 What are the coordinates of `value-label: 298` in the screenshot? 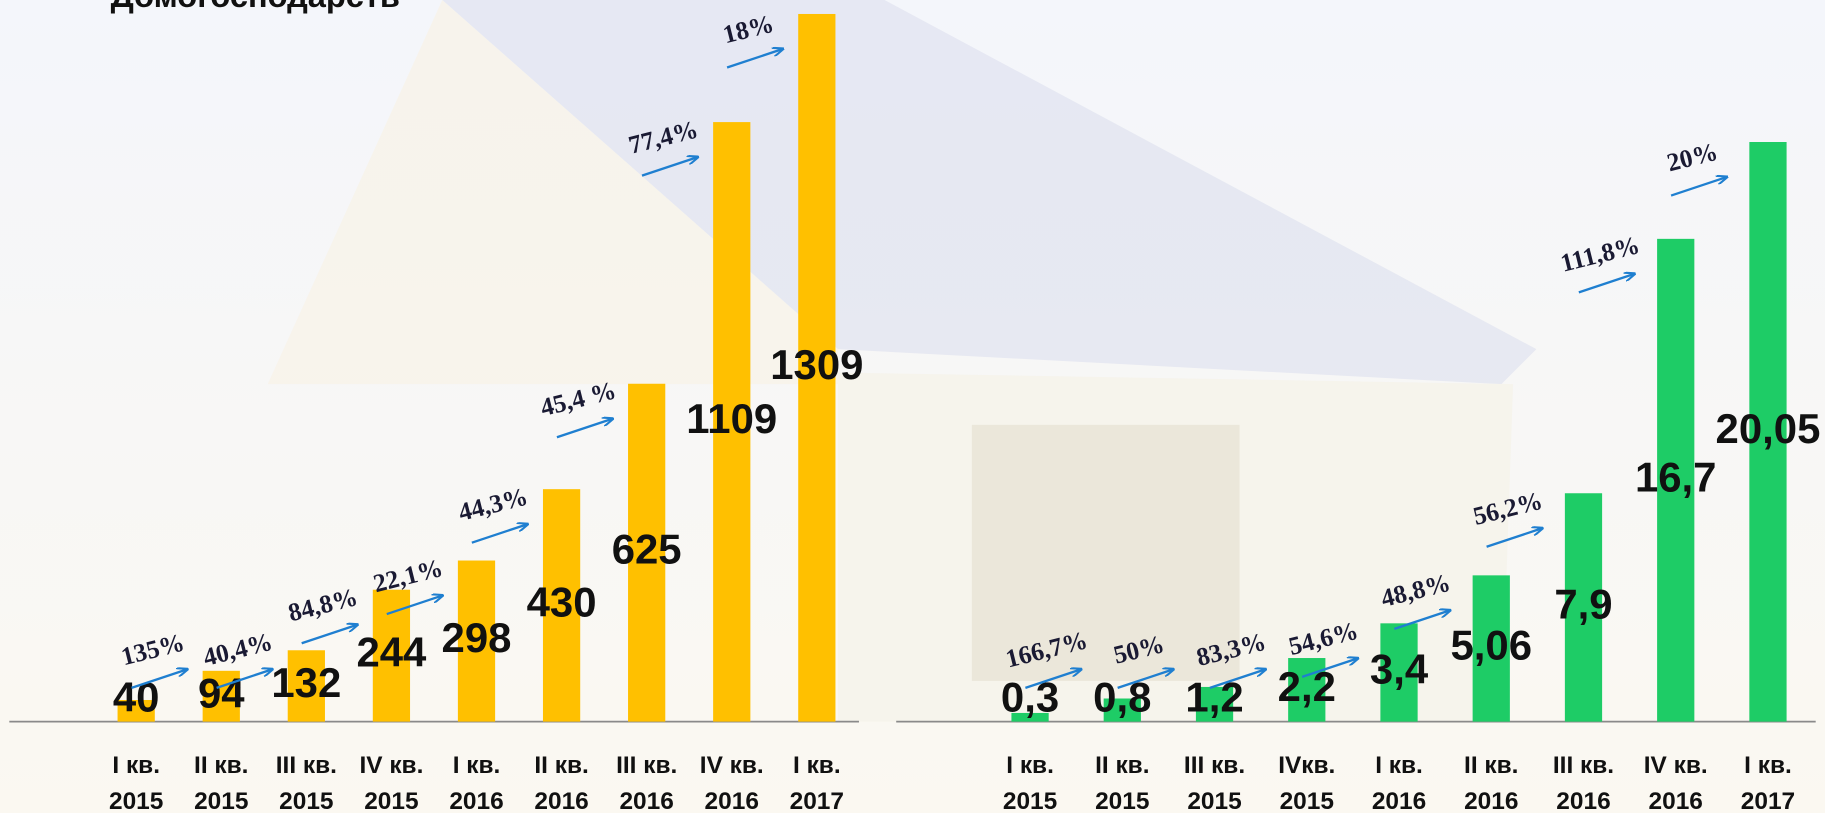 It's located at (477, 637).